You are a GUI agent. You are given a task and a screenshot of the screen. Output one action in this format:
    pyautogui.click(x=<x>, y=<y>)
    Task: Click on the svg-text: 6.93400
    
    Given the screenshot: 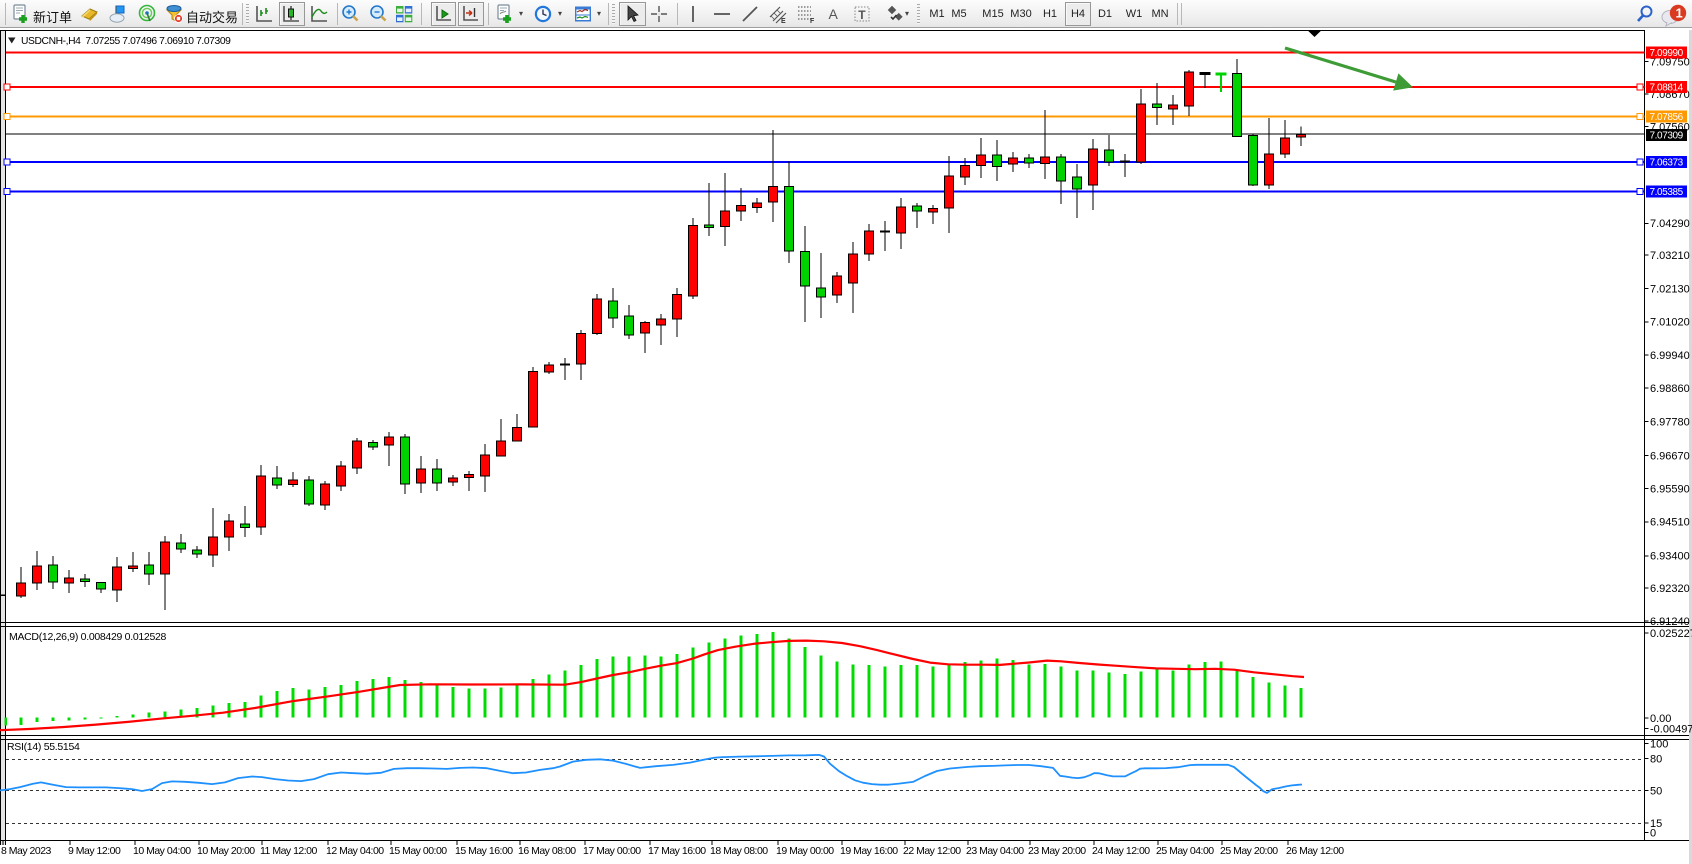 What is the action you would take?
    pyautogui.click(x=1670, y=557)
    